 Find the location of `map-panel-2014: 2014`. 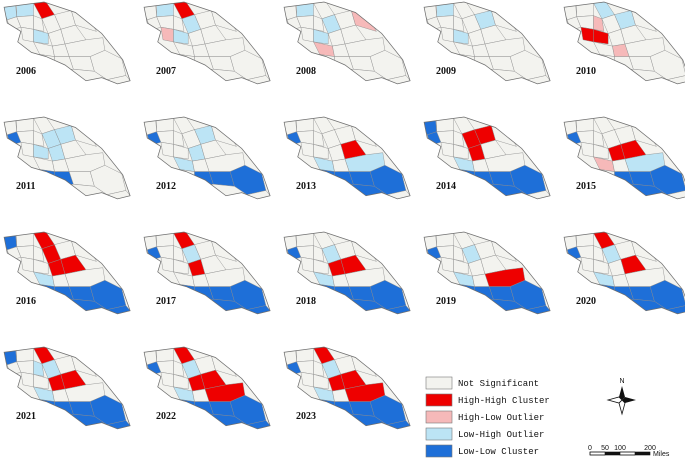

map-panel-2014: 2014 is located at coordinates (487, 158).